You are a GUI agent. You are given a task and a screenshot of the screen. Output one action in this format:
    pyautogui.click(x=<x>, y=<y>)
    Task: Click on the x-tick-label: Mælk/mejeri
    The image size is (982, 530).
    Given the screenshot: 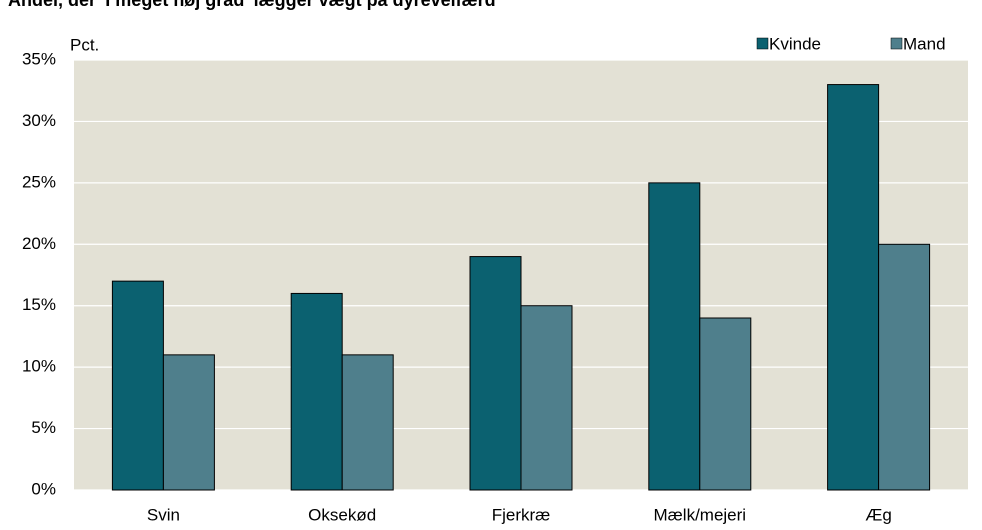 What is the action you would take?
    pyautogui.click(x=700, y=514)
    